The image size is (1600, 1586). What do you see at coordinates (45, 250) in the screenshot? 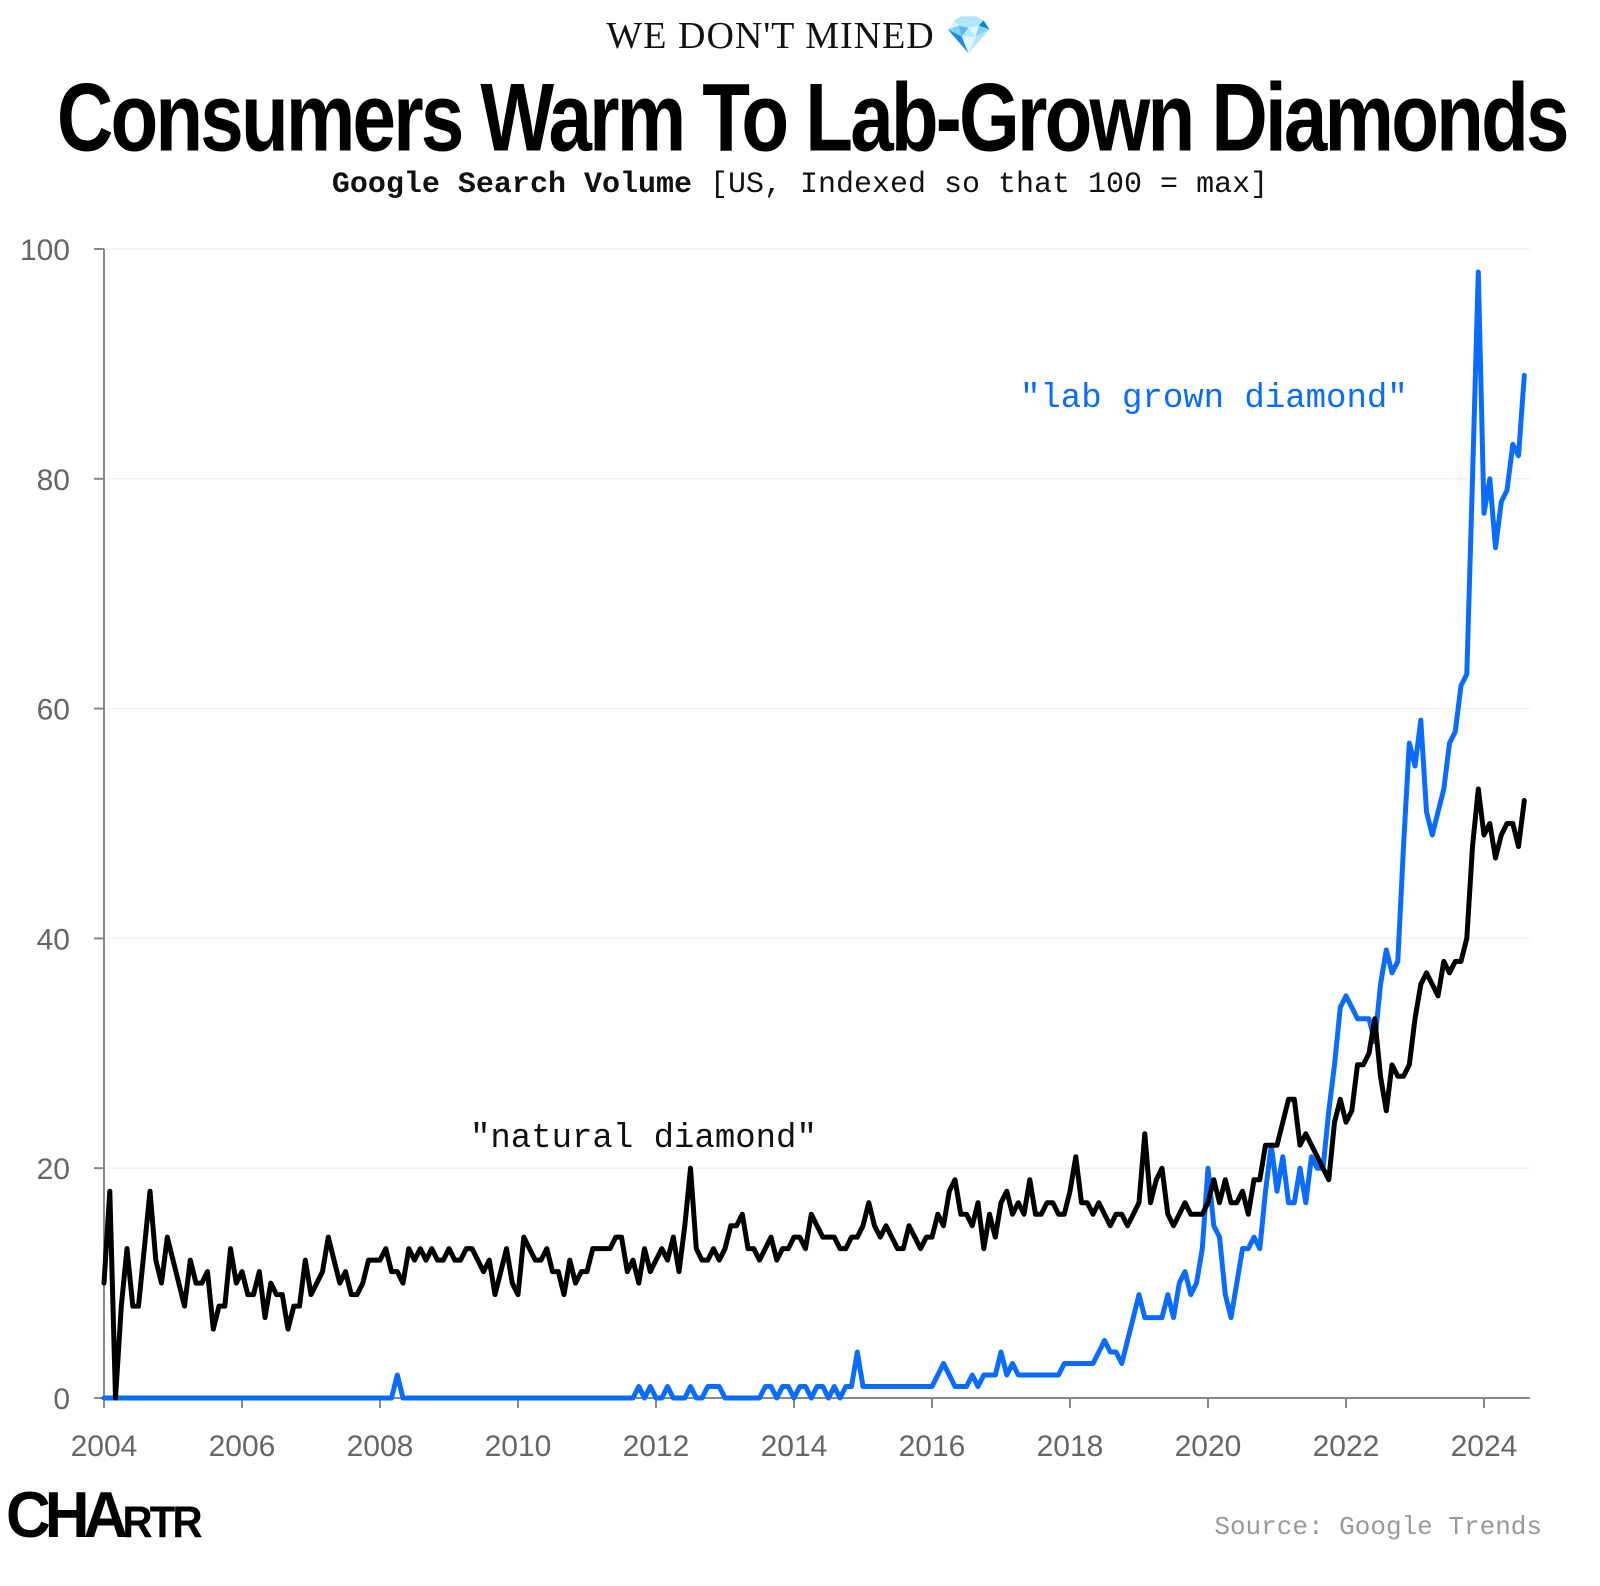
I see `y-tick-label: 100` at bounding box center [45, 250].